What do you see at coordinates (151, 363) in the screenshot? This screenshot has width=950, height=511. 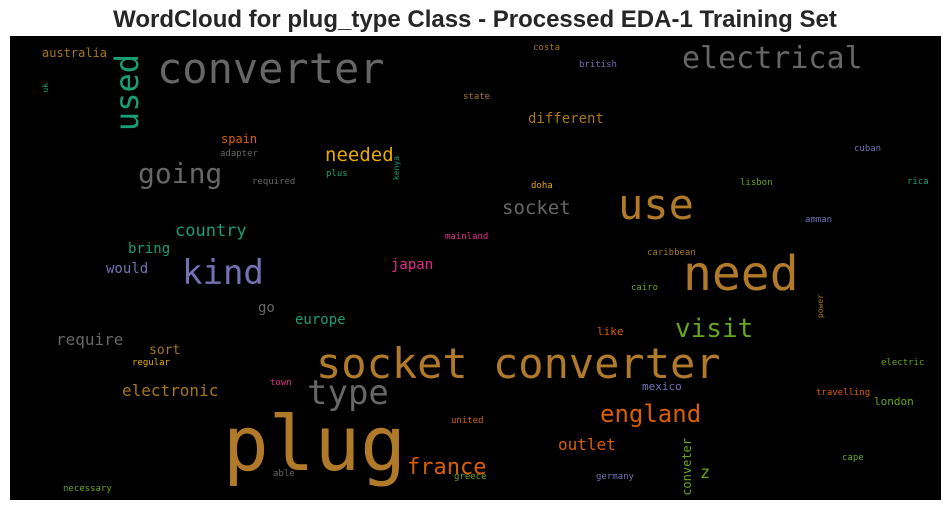 I see `word-regular: regular` at bounding box center [151, 363].